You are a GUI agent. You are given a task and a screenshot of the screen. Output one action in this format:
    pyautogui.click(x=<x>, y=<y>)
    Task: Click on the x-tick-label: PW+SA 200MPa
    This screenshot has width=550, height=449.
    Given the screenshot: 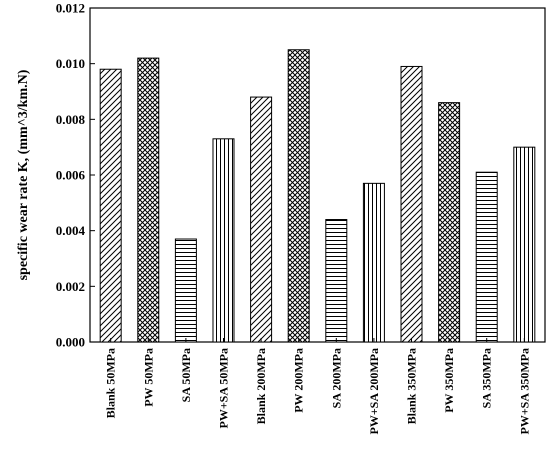 What is the action you would take?
    pyautogui.click(x=374, y=391)
    